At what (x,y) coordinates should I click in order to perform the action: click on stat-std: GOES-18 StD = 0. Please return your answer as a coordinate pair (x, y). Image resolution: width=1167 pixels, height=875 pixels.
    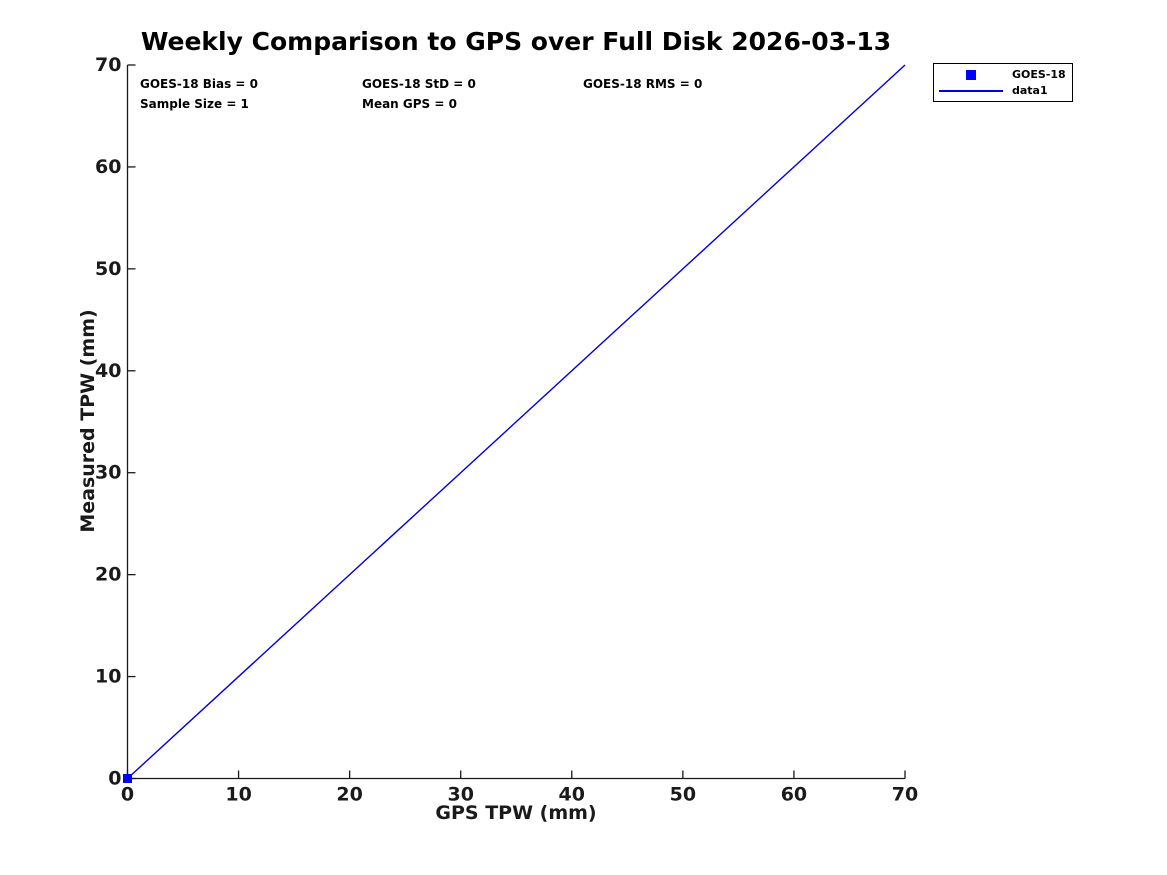
    Looking at the image, I should click on (419, 84).